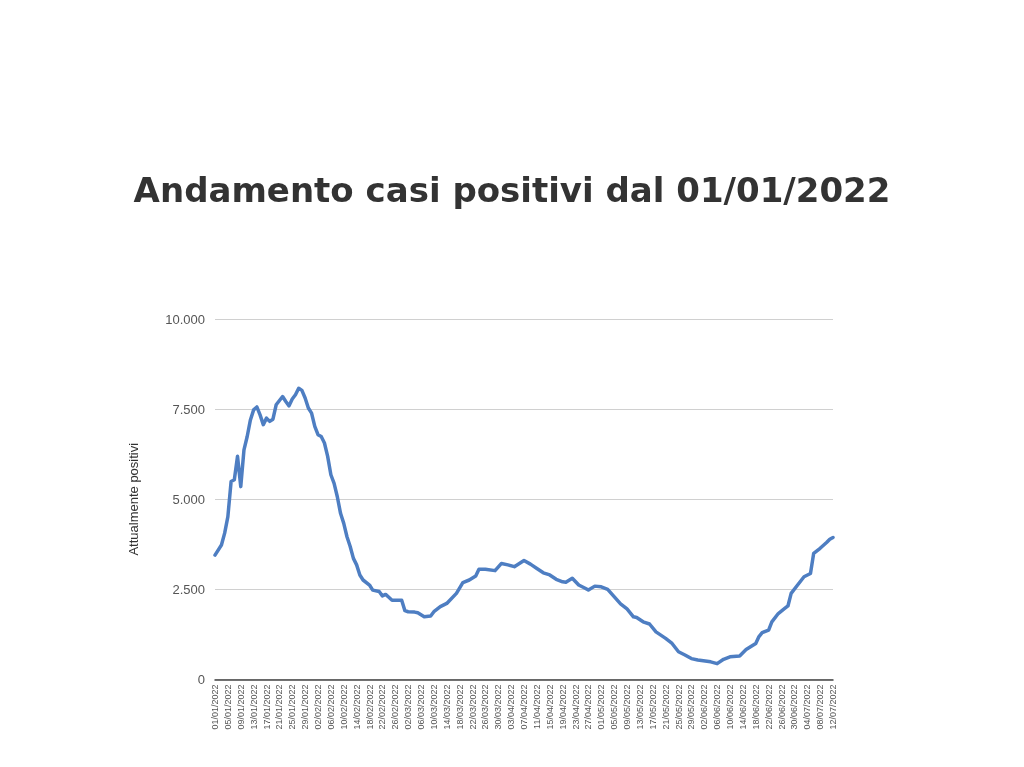 The image size is (1024, 767). What do you see at coordinates (820, 707) in the screenshot?
I see `x-tick-label: 08/07/2022` at bounding box center [820, 707].